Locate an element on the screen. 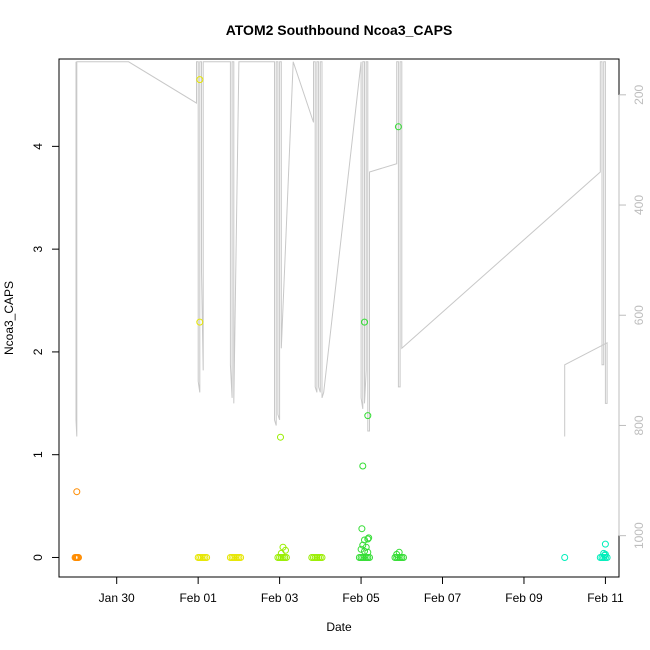 The height and width of the screenshot is (650, 650). y2-tick-label: 400 is located at coordinates (639, 205).